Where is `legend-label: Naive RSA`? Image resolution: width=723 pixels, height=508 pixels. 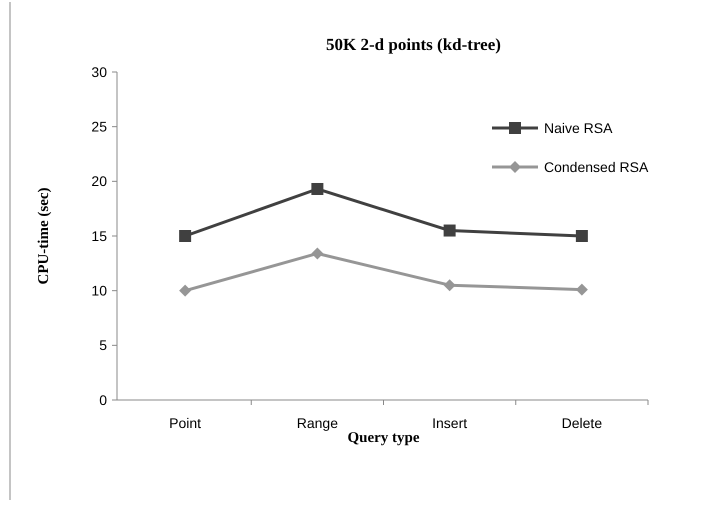 legend-label: Naive RSA is located at coordinates (579, 128).